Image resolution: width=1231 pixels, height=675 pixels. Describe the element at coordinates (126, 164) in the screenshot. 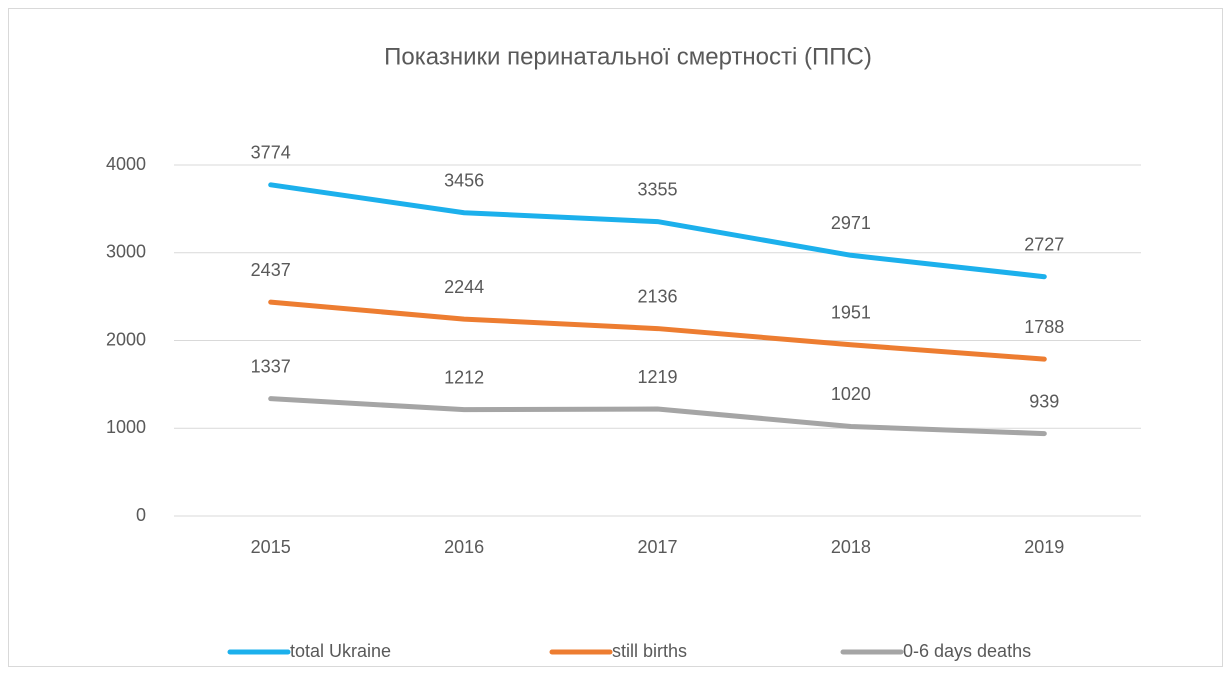

I see `y-tick-label: 4000` at that location.